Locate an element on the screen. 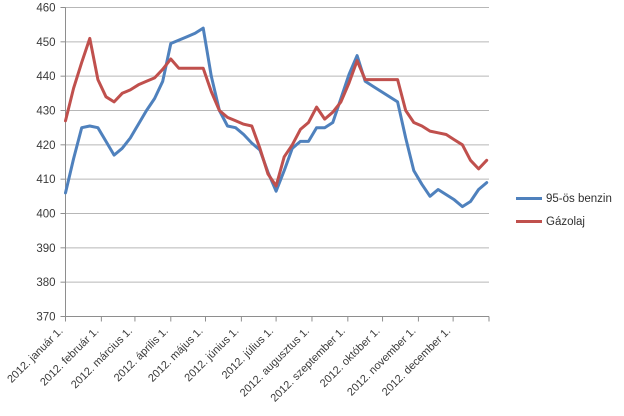 This screenshot has height=416, width=624. legend-item-benzin: 95-ös benzin is located at coordinates (564, 198).